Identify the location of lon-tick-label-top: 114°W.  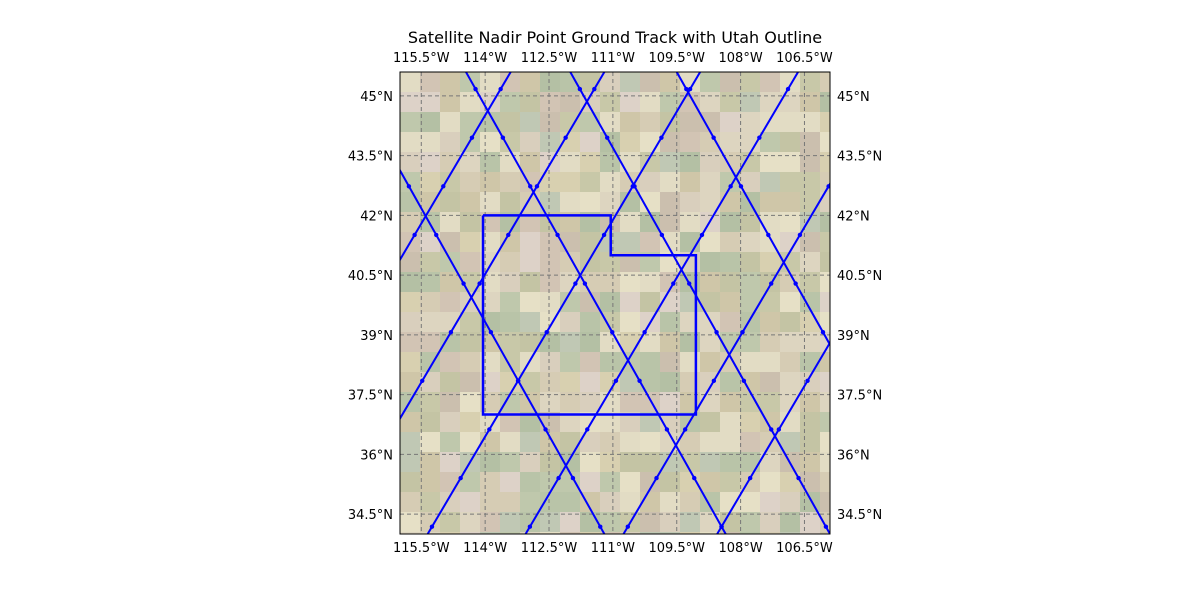
(485, 58).